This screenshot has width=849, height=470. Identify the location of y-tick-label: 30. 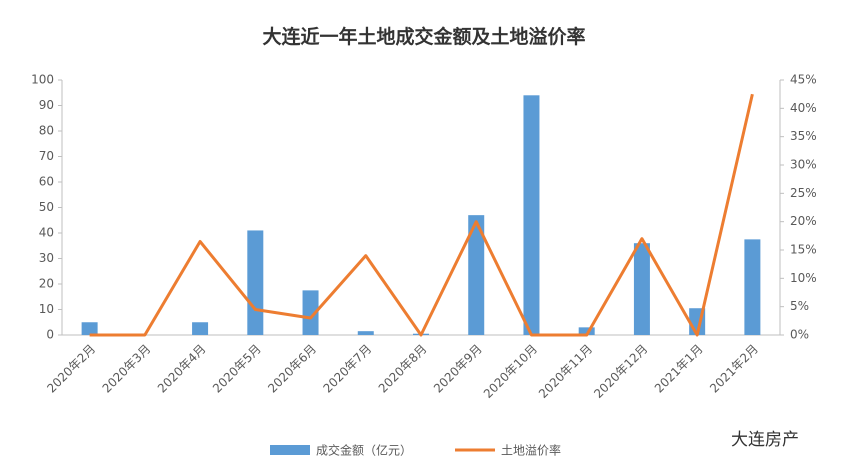
(46, 258).